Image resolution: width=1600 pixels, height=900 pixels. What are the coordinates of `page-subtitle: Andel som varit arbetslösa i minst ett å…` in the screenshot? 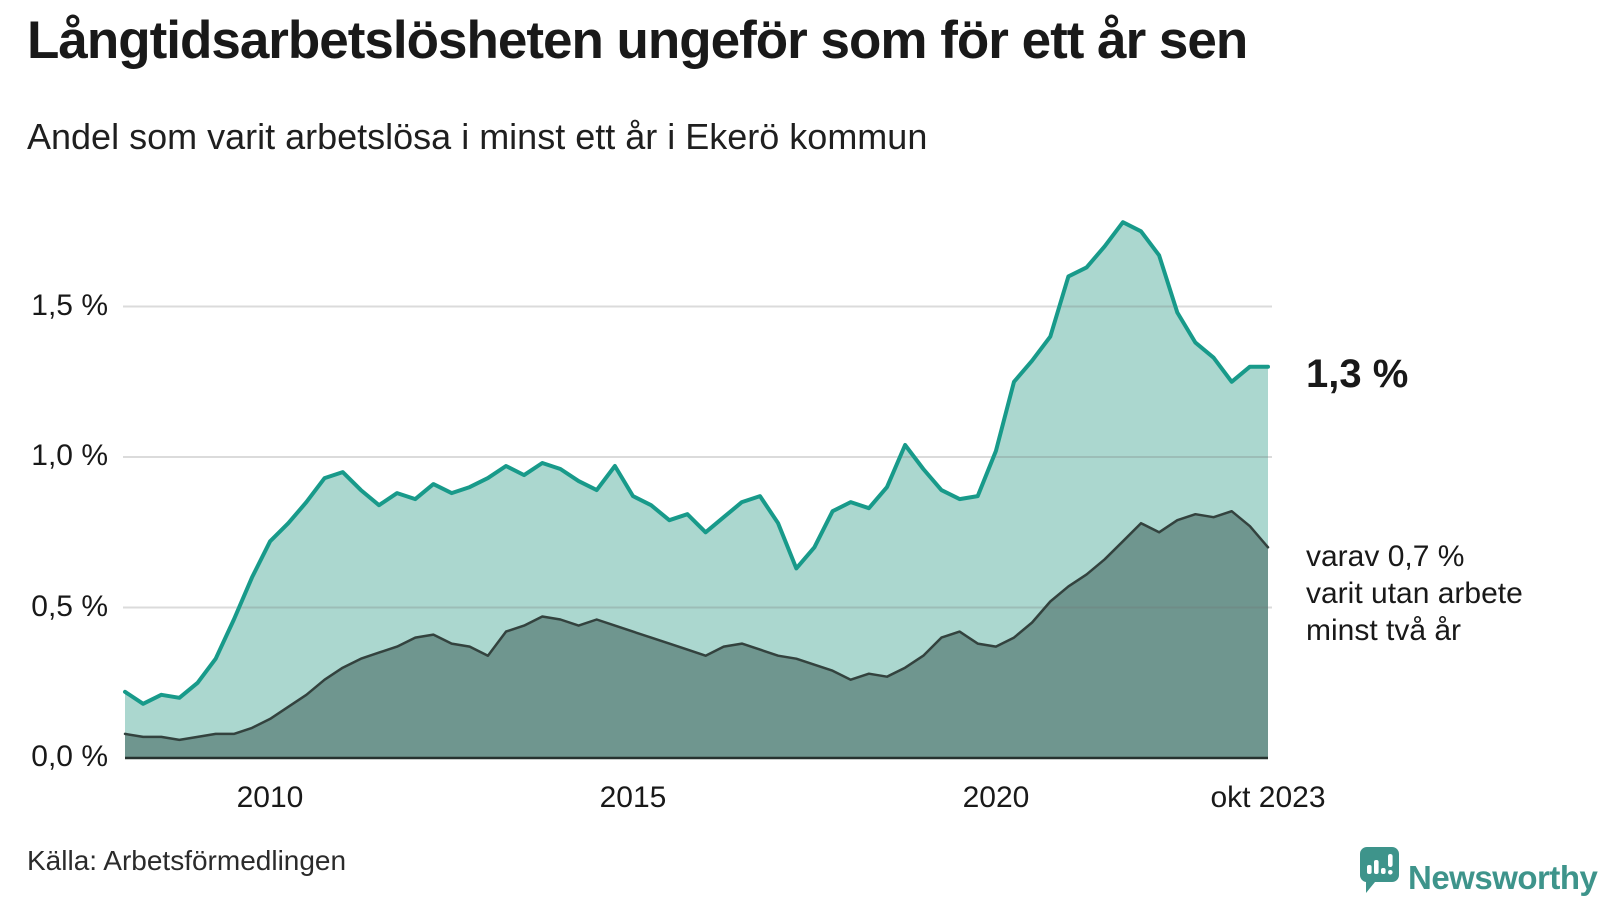 It's located at (477, 136).